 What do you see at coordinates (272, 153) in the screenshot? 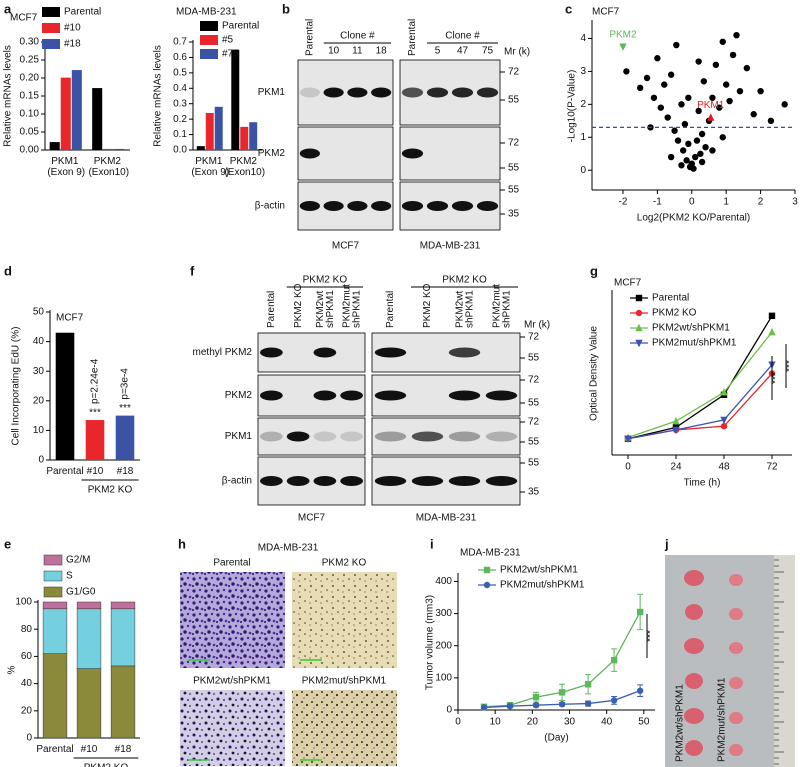
I see `row-label: PKM2` at bounding box center [272, 153].